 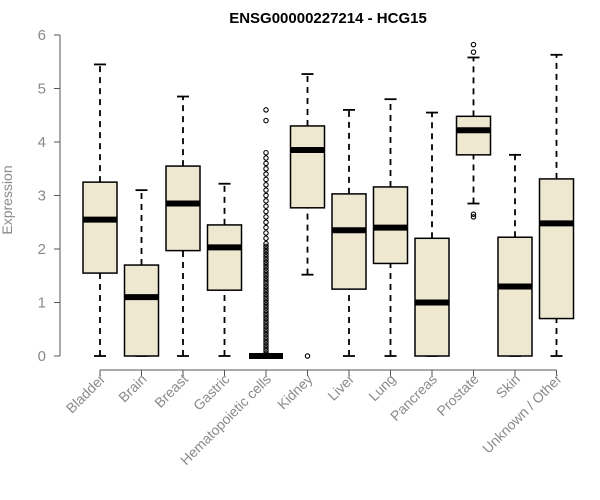 What do you see at coordinates (42, 303) in the screenshot?
I see `y-tick-label: 1` at bounding box center [42, 303].